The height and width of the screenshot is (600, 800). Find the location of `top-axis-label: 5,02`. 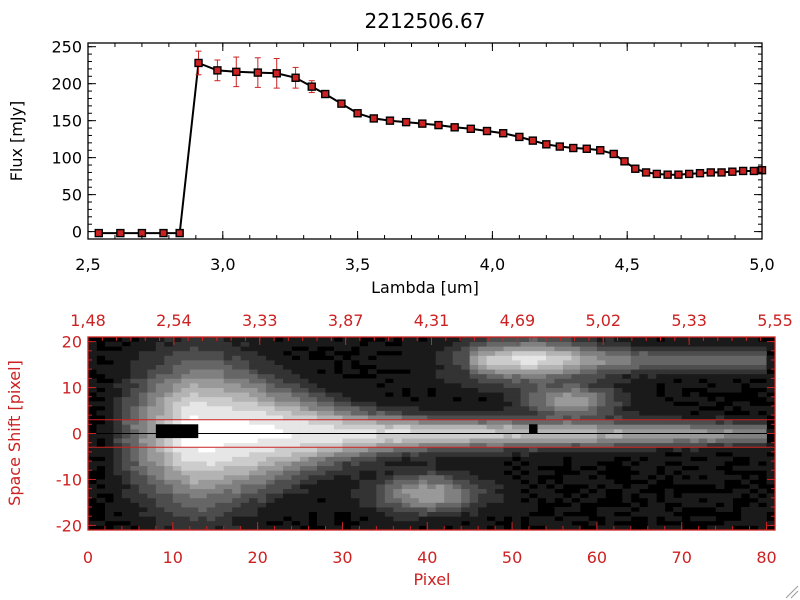

top-axis-label: 5,02 is located at coordinates (603, 320).